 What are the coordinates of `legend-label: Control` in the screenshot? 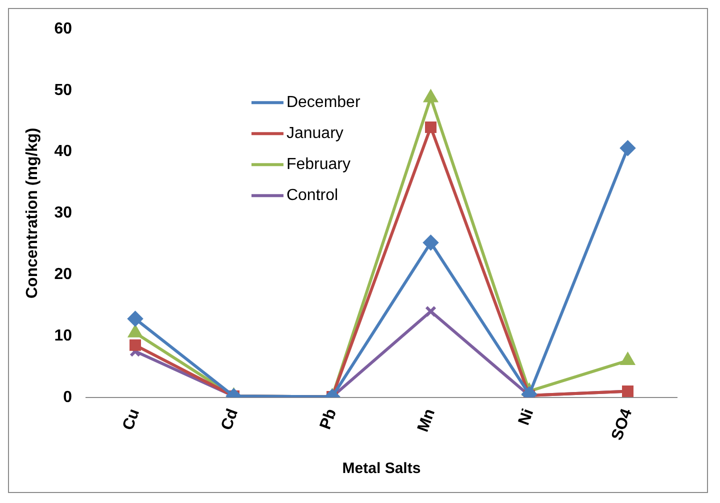 It's located at (312, 195).